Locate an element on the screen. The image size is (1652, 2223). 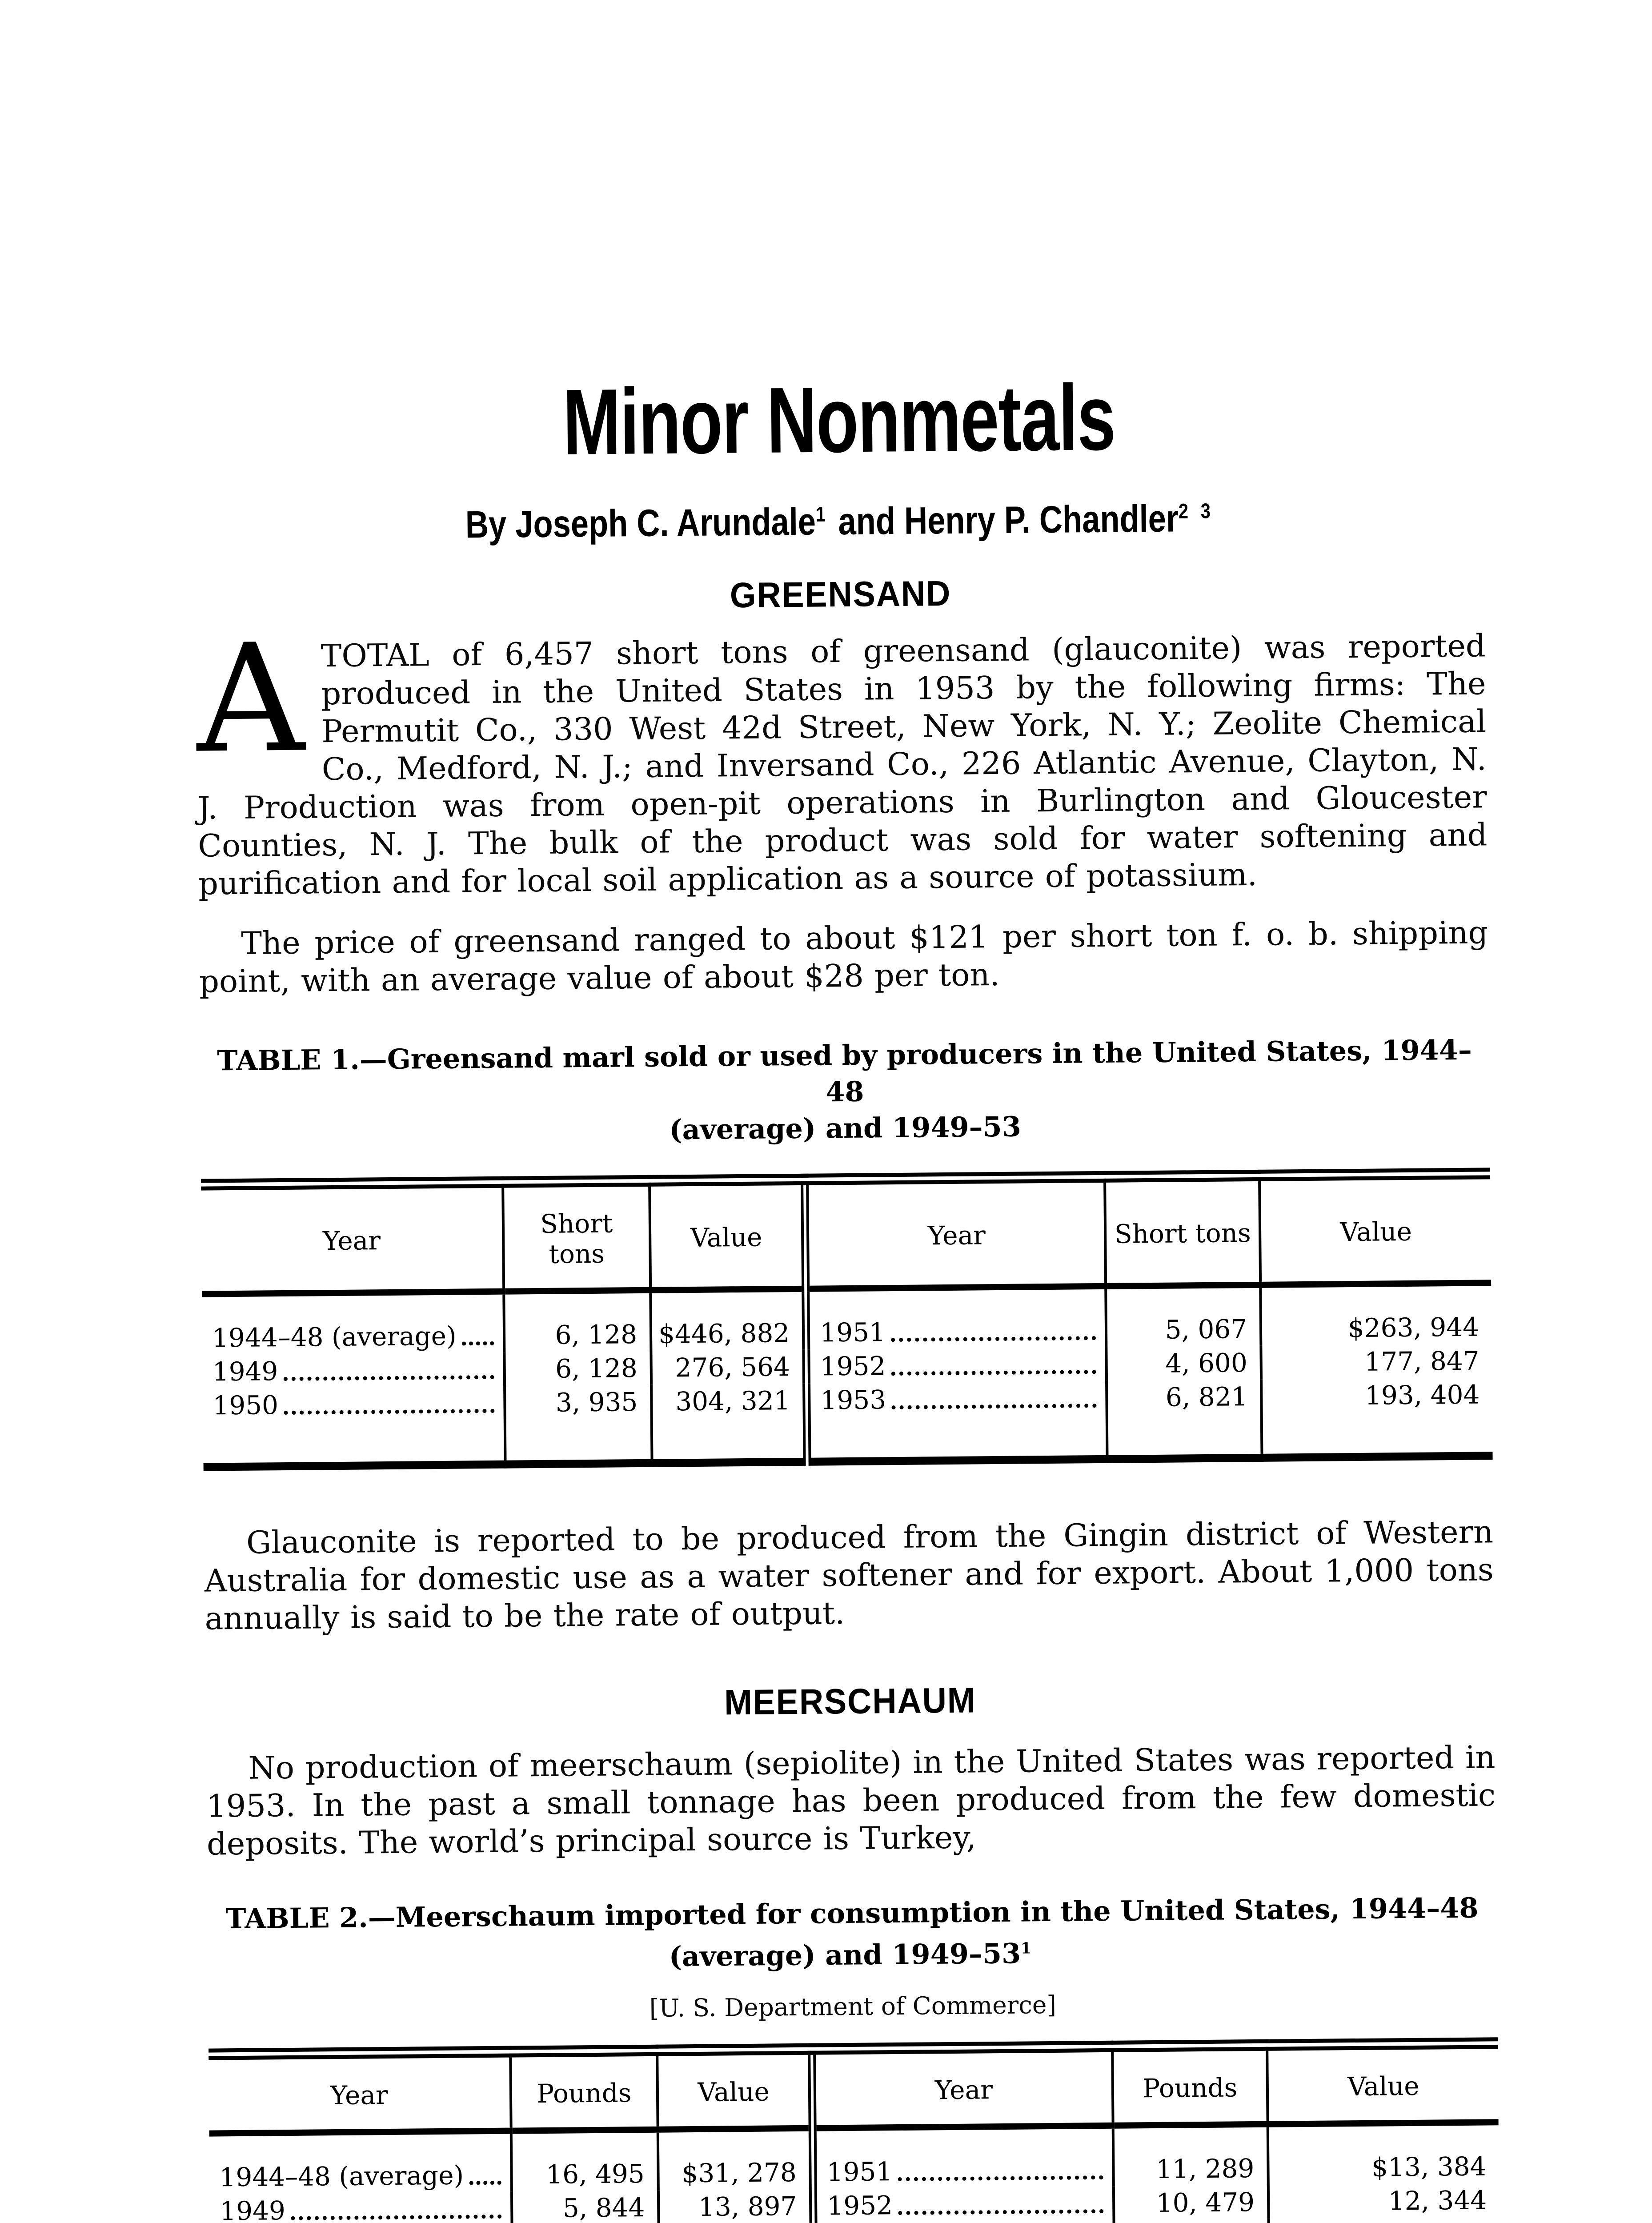
table-cell-pounds: 5, 844 is located at coordinates (585, 2206).